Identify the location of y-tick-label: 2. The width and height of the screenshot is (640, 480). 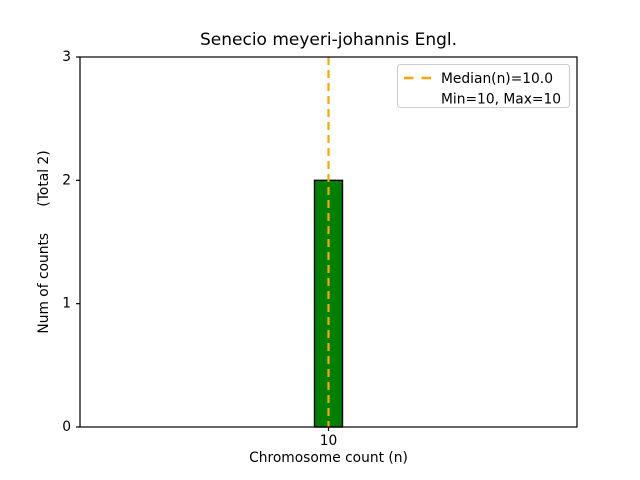
(66, 180).